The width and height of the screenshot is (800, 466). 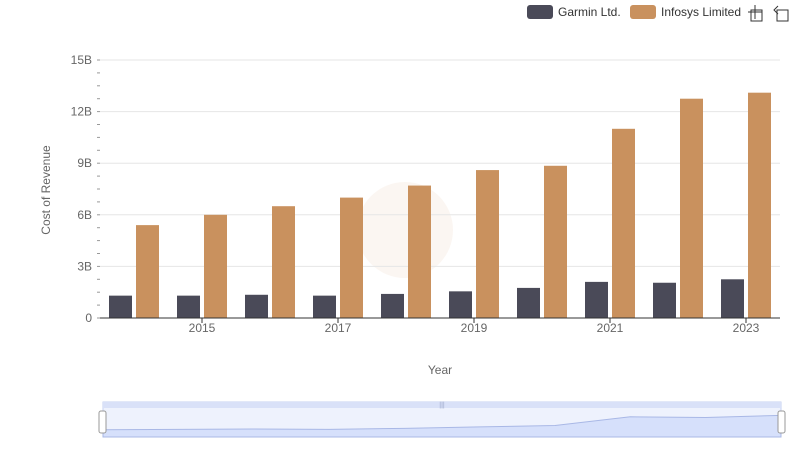 What do you see at coordinates (188, 306) in the screenshot?
I see `bar-garmin-2015` at bounding box center [188, 306].